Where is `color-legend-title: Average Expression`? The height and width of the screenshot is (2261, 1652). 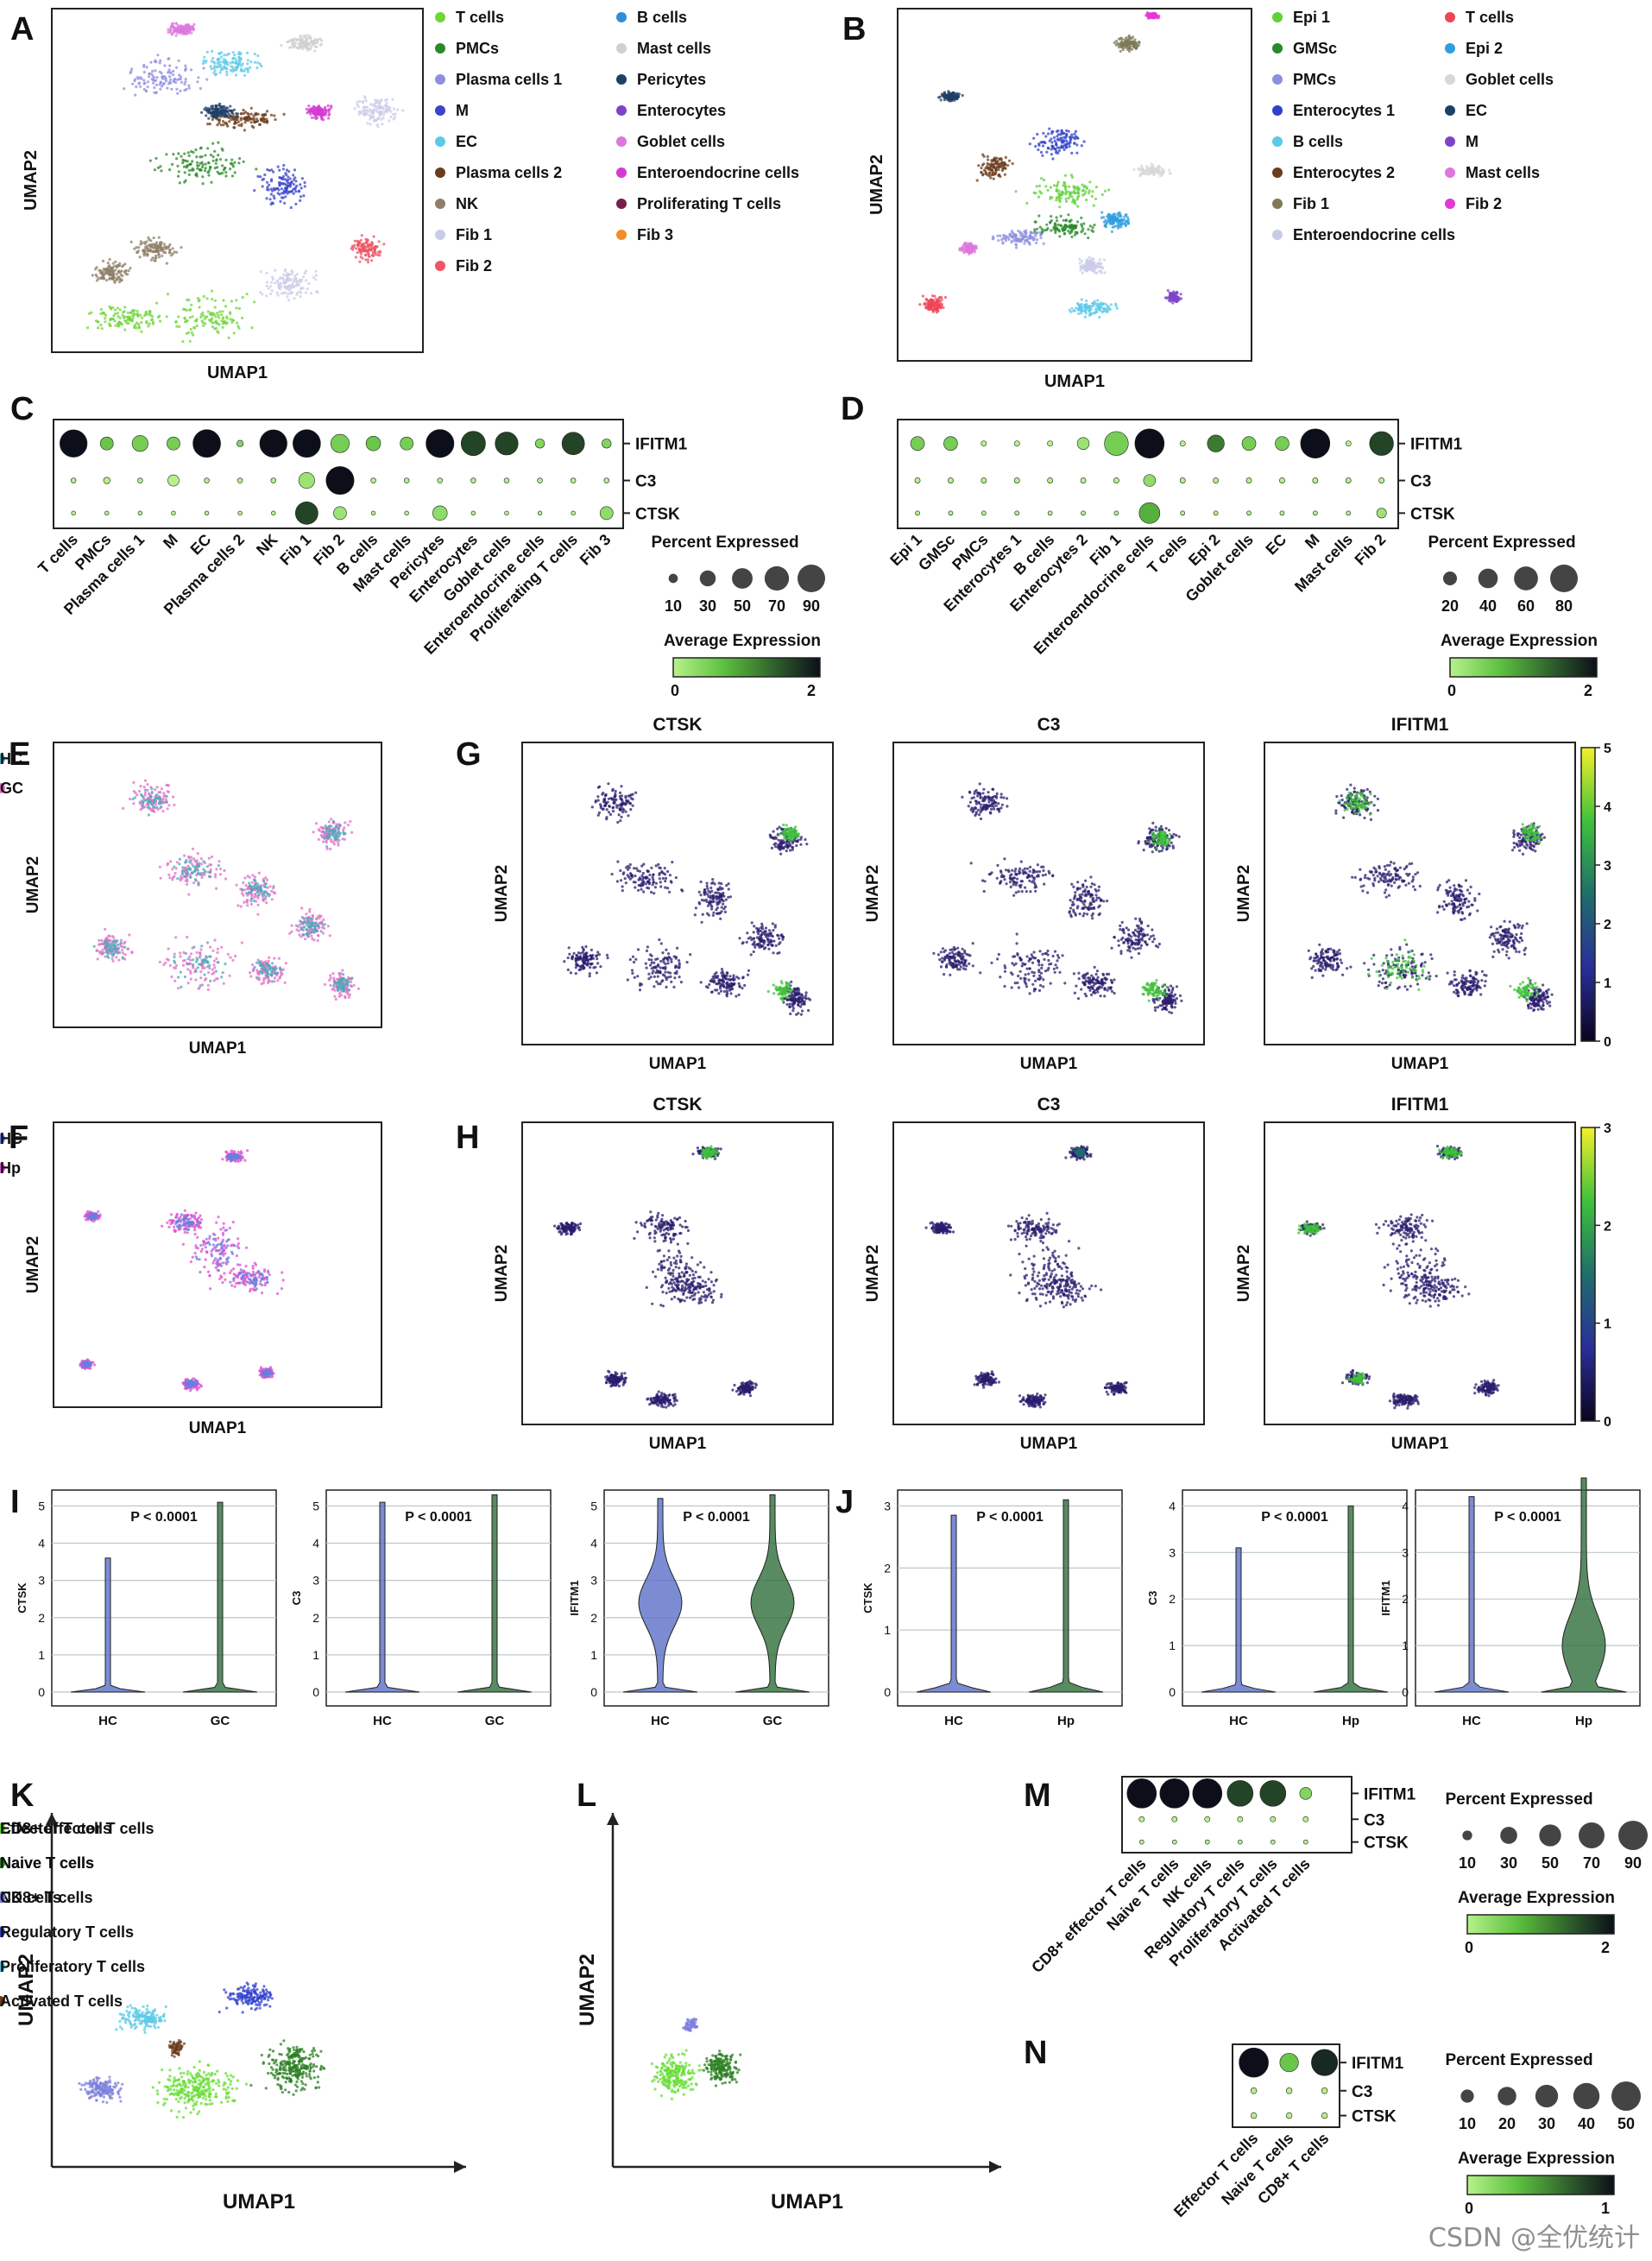 color-legend-title: Average Expression is located at coordinates (1519, 641).